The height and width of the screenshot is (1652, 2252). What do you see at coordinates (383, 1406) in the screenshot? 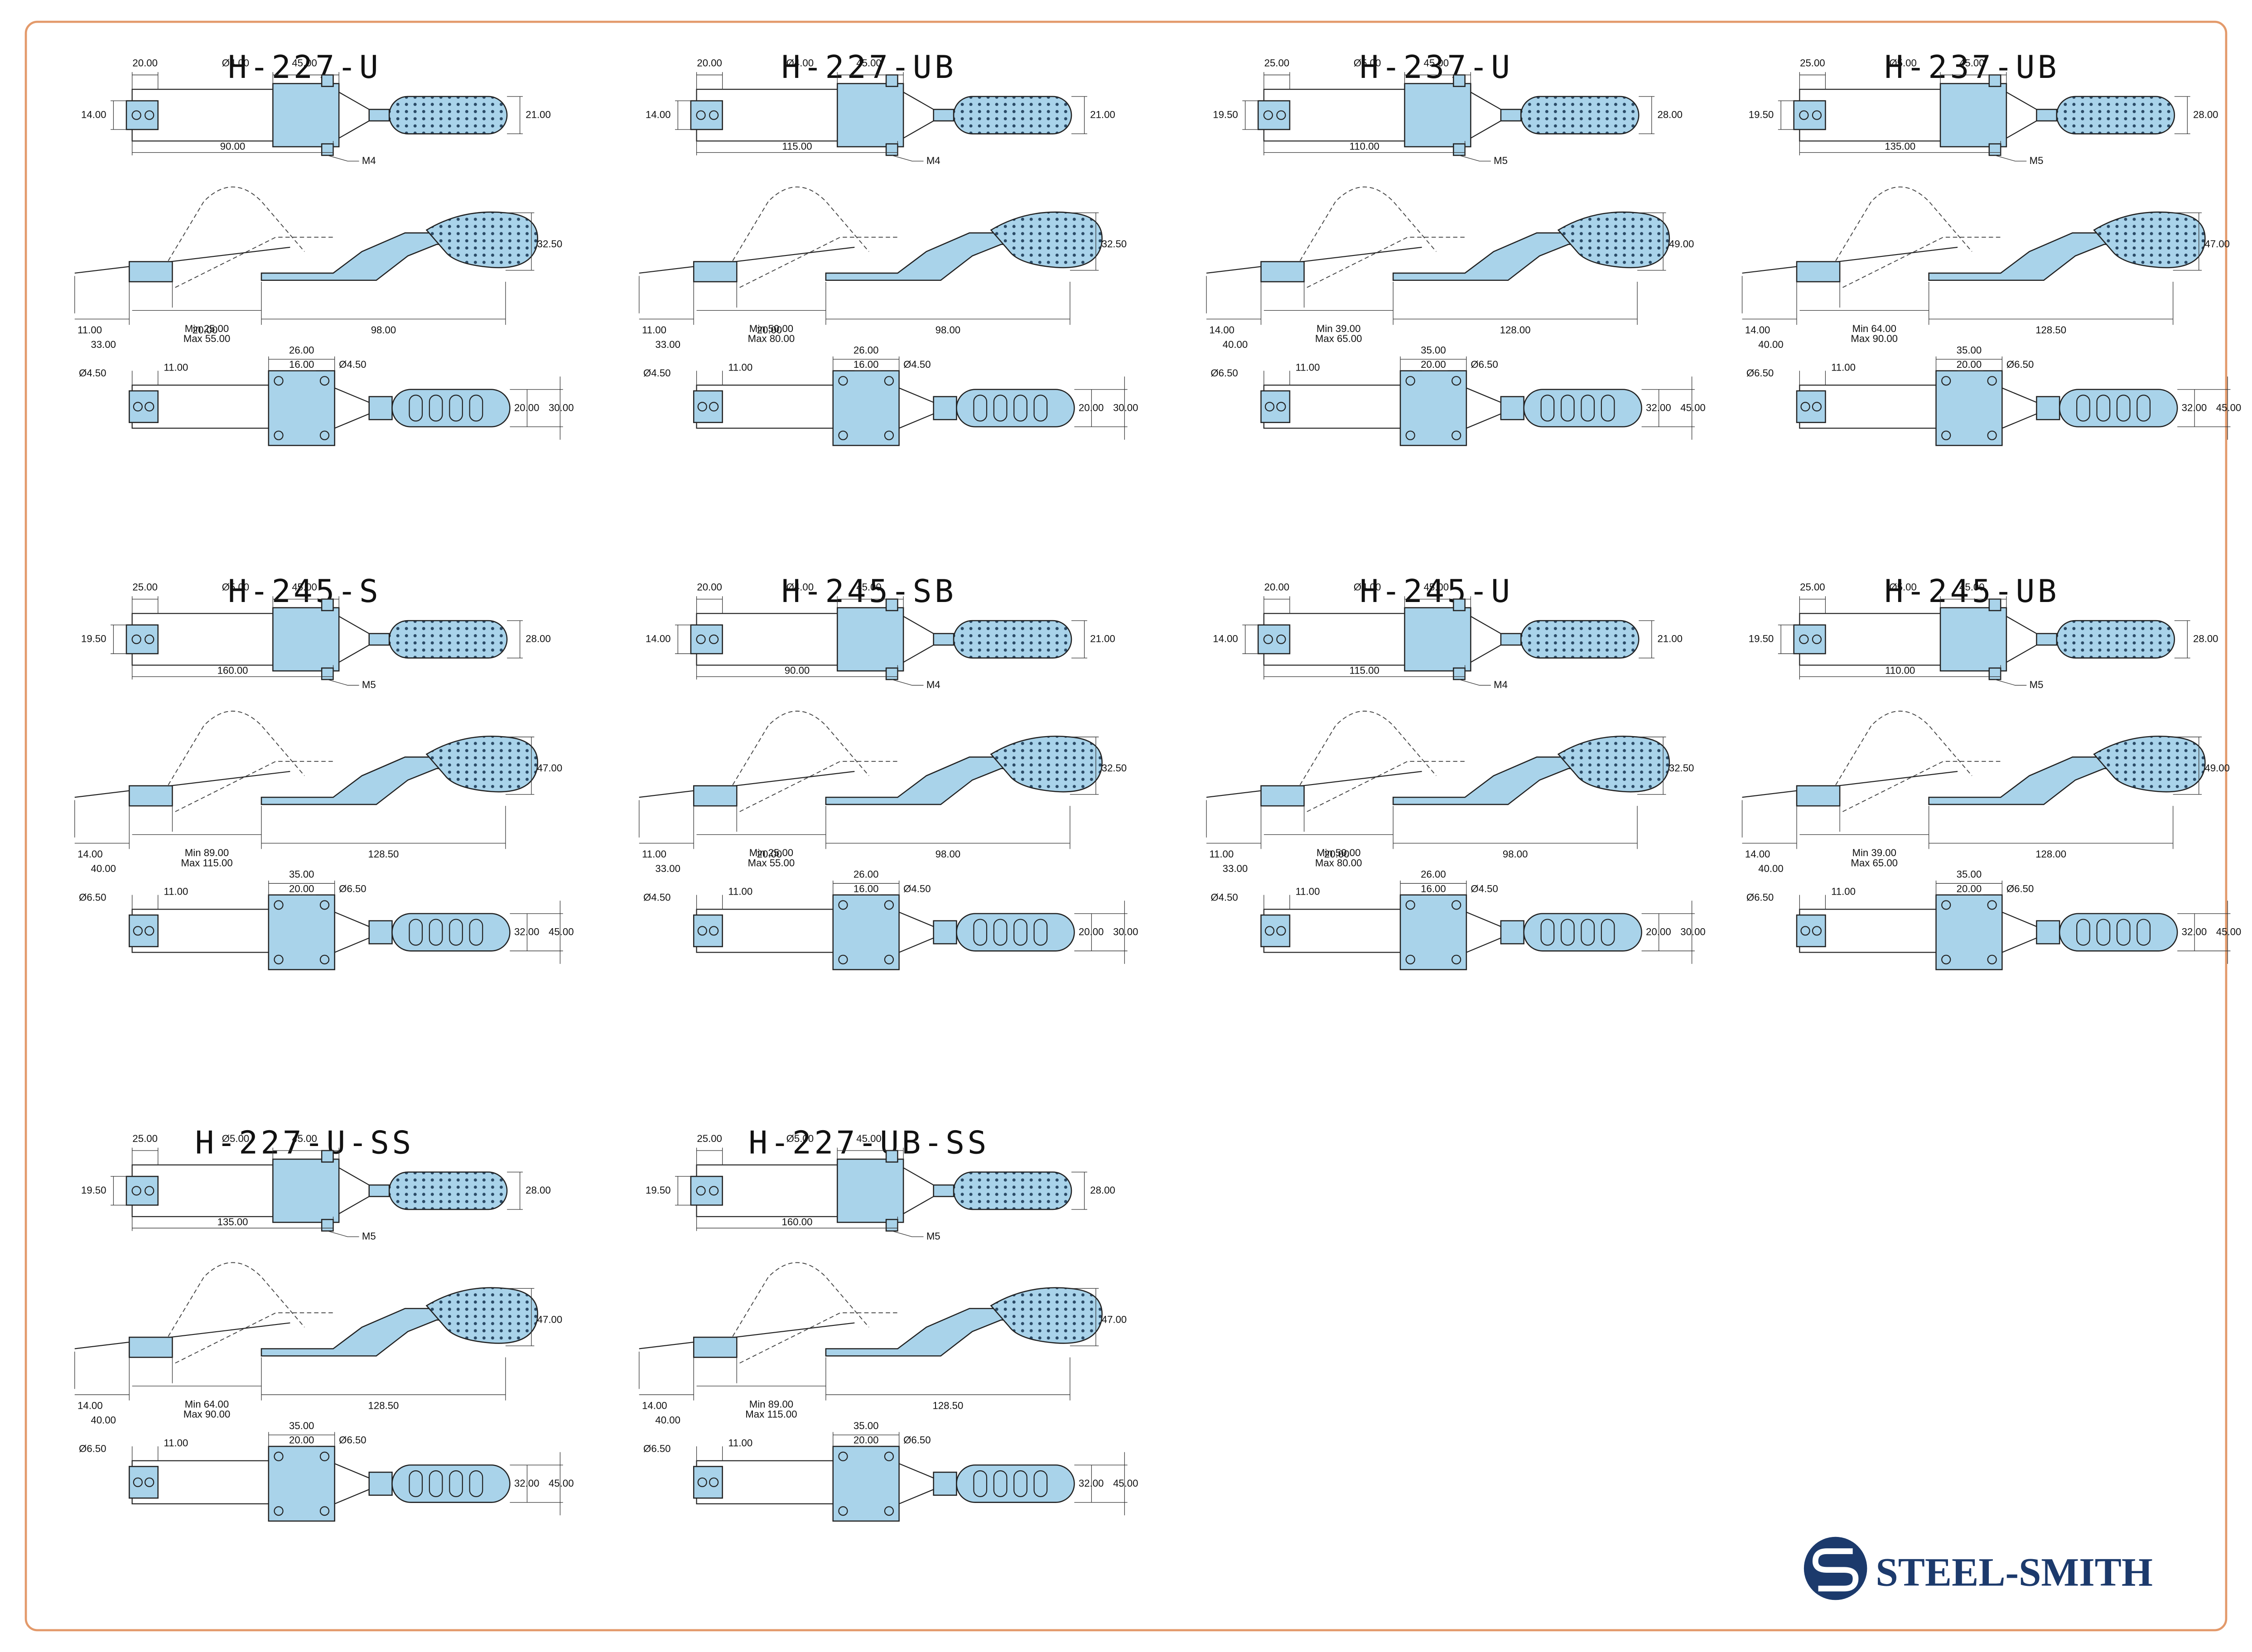
I see `dimension-label: 128.50` at bounding box center [383, 1406].